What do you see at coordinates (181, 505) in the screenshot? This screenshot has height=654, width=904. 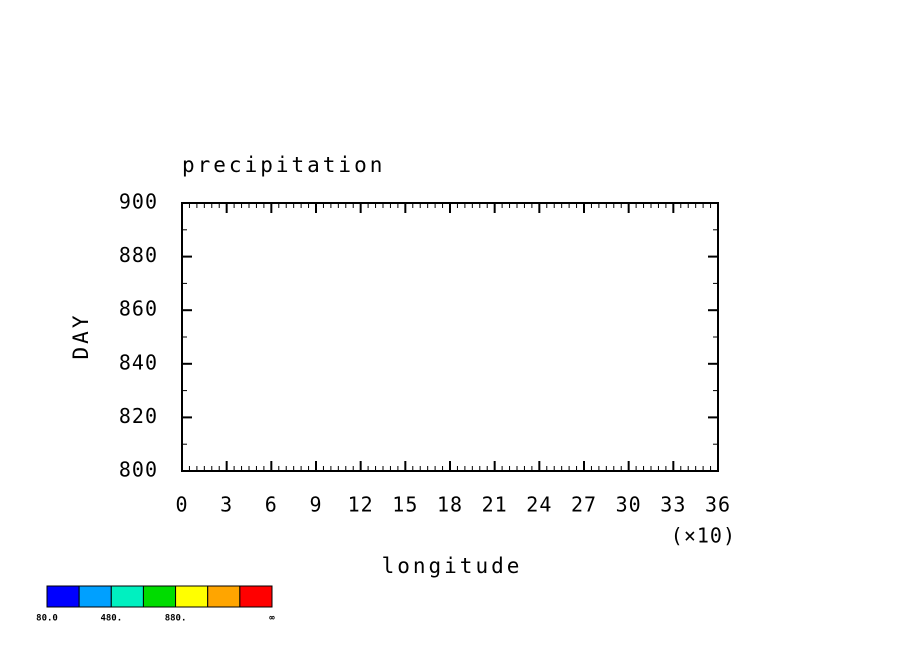 I see `x-tick-label: 0` at bounding box center [181, 505].